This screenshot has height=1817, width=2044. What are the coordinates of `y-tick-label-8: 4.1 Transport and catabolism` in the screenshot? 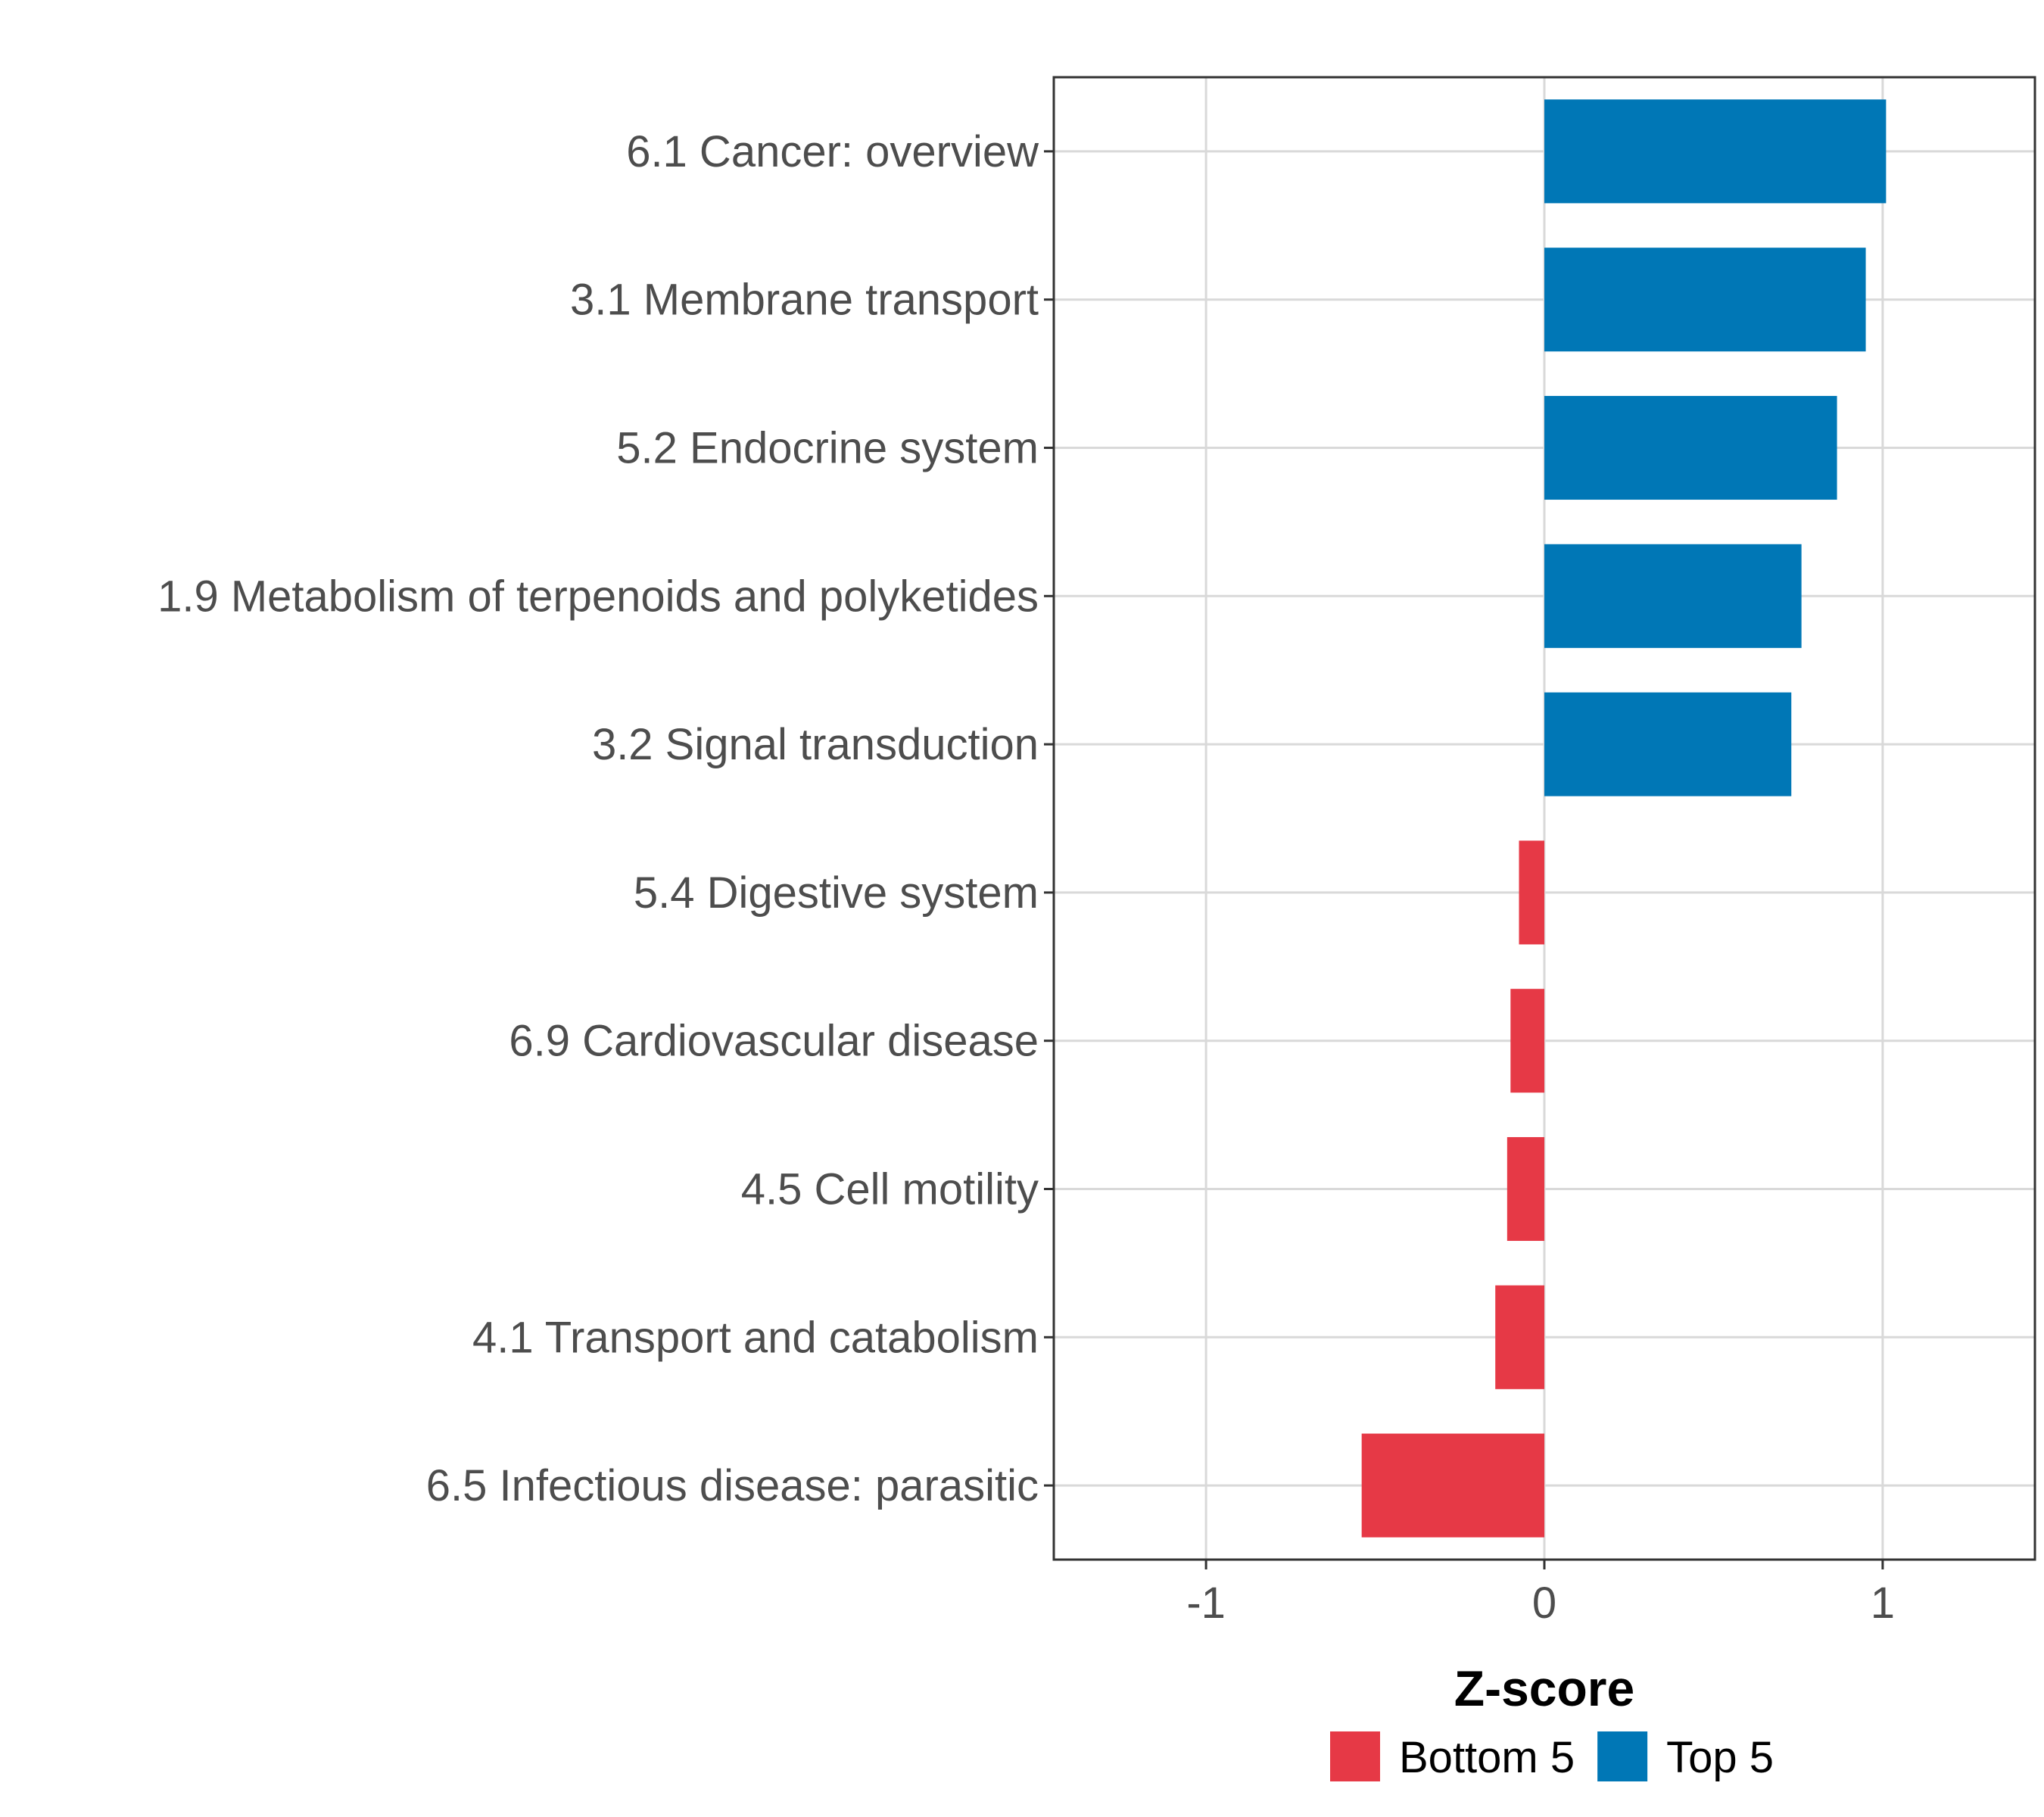 It's located at (755, 1337).